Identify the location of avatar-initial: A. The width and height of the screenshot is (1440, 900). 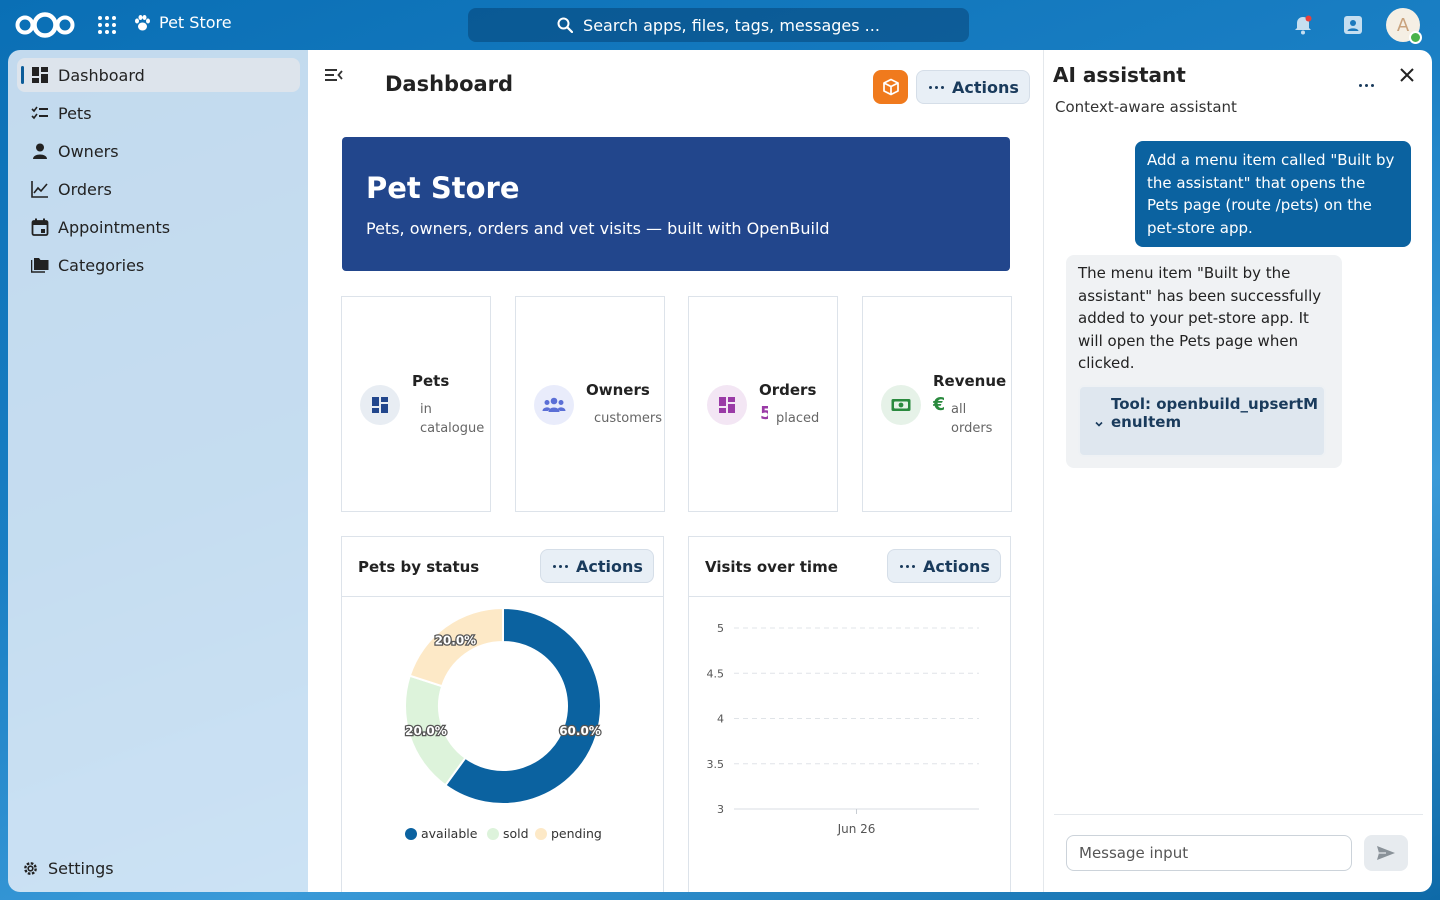
(1403, 25).